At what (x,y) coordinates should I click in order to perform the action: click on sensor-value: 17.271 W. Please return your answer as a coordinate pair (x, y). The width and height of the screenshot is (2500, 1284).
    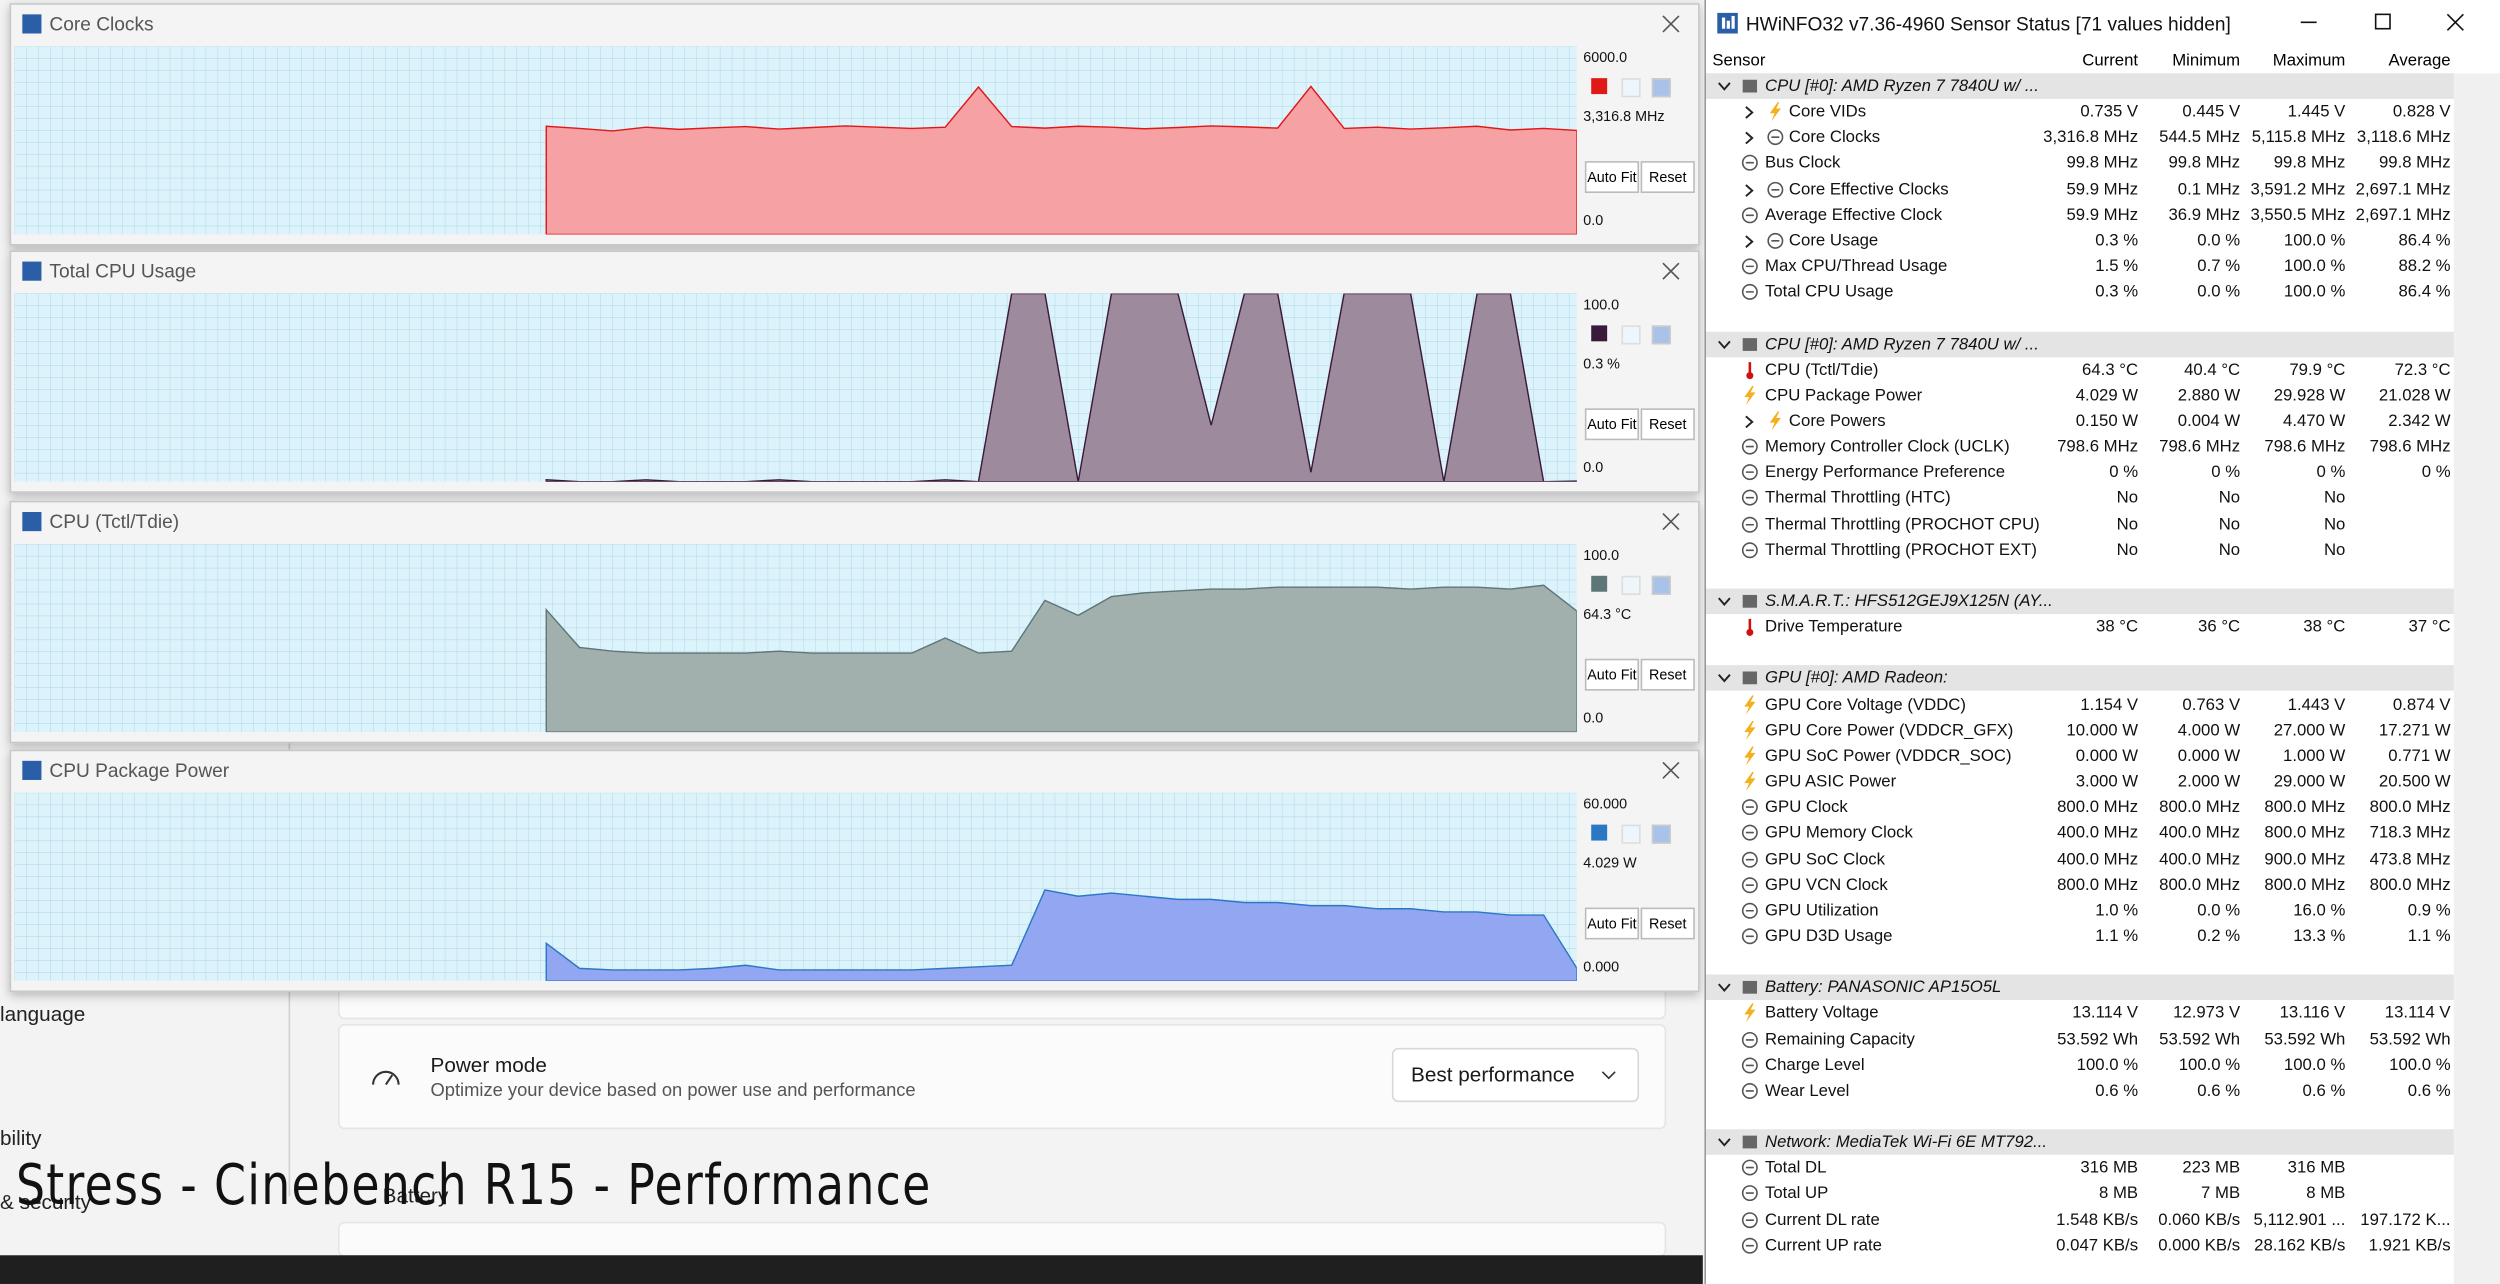
    Looking at the image, I should click on (2414, 730).